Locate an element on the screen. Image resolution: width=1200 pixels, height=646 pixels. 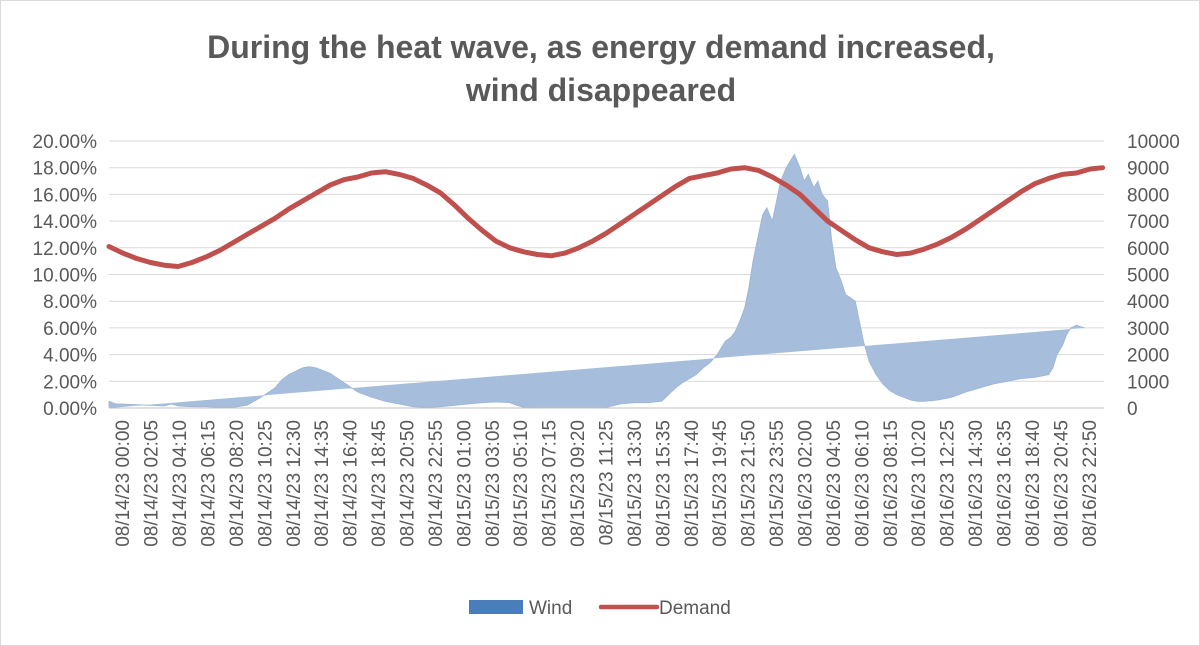
y-left-tick-label: 8.00% is located at coordinates (70, 302).